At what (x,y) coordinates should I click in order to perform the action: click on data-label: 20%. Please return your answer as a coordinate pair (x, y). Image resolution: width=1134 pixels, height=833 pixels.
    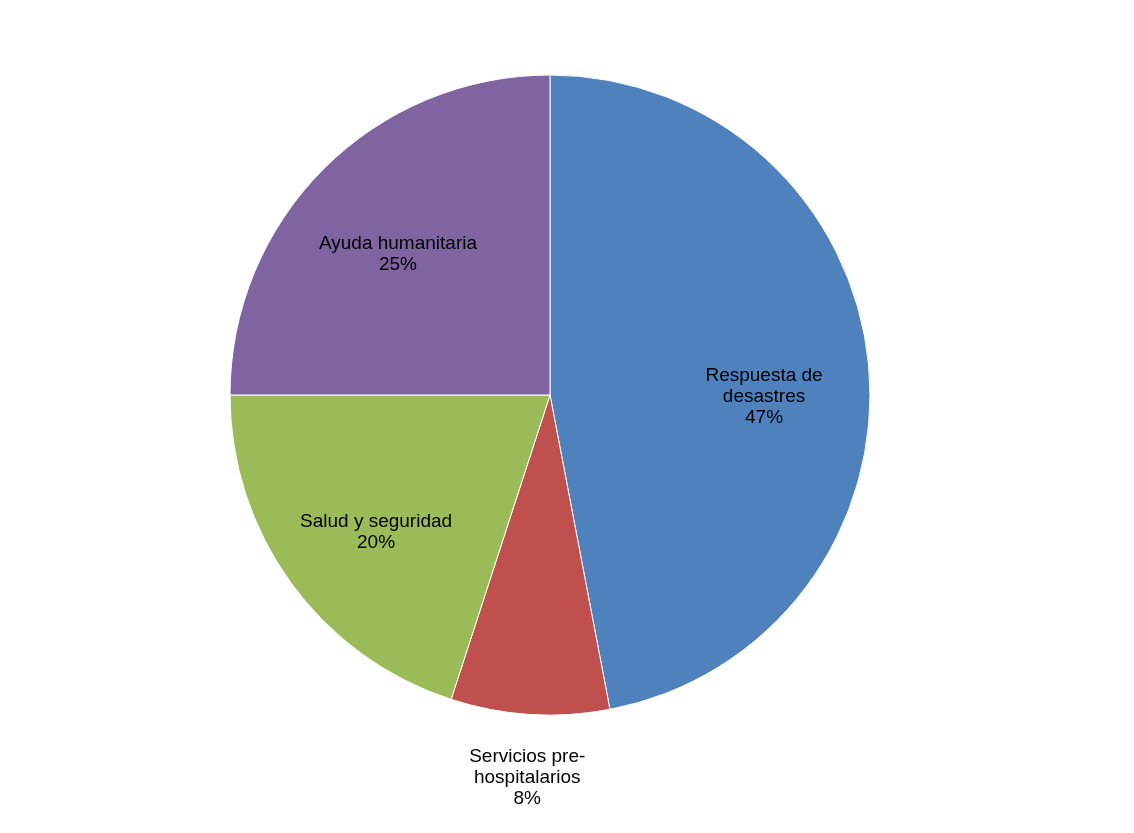
    Looking at the image, I should click on (376, 542).